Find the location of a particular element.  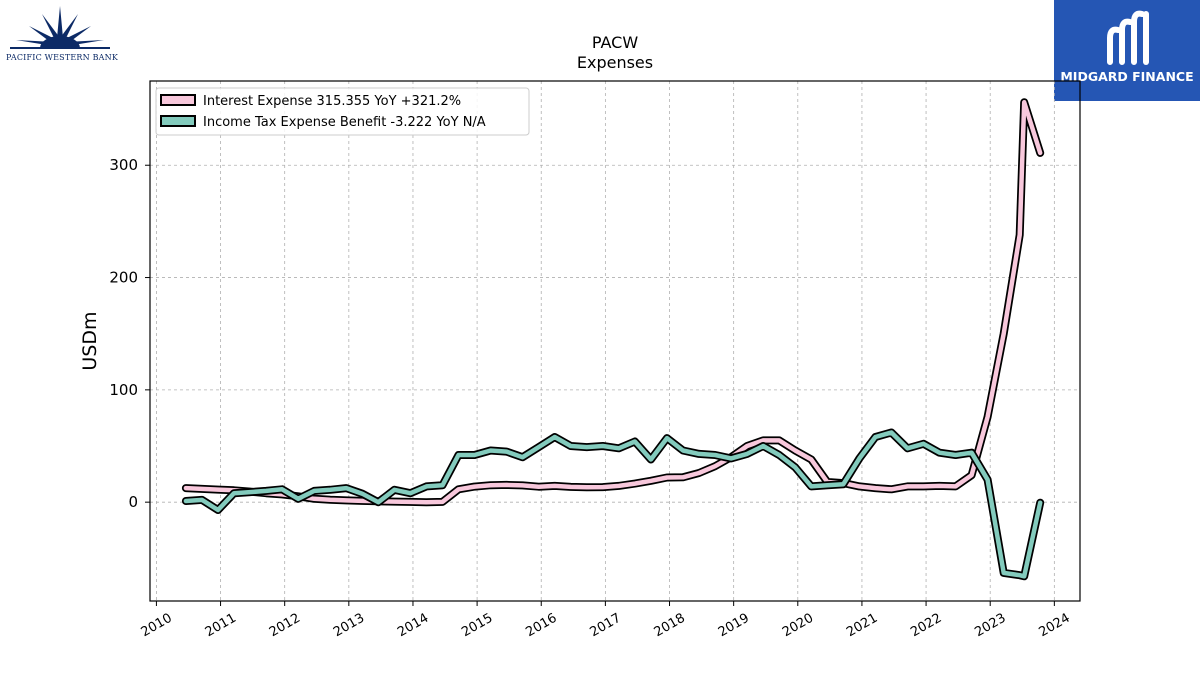

y-tick-label: 300 is located at coordinates (123, 165).